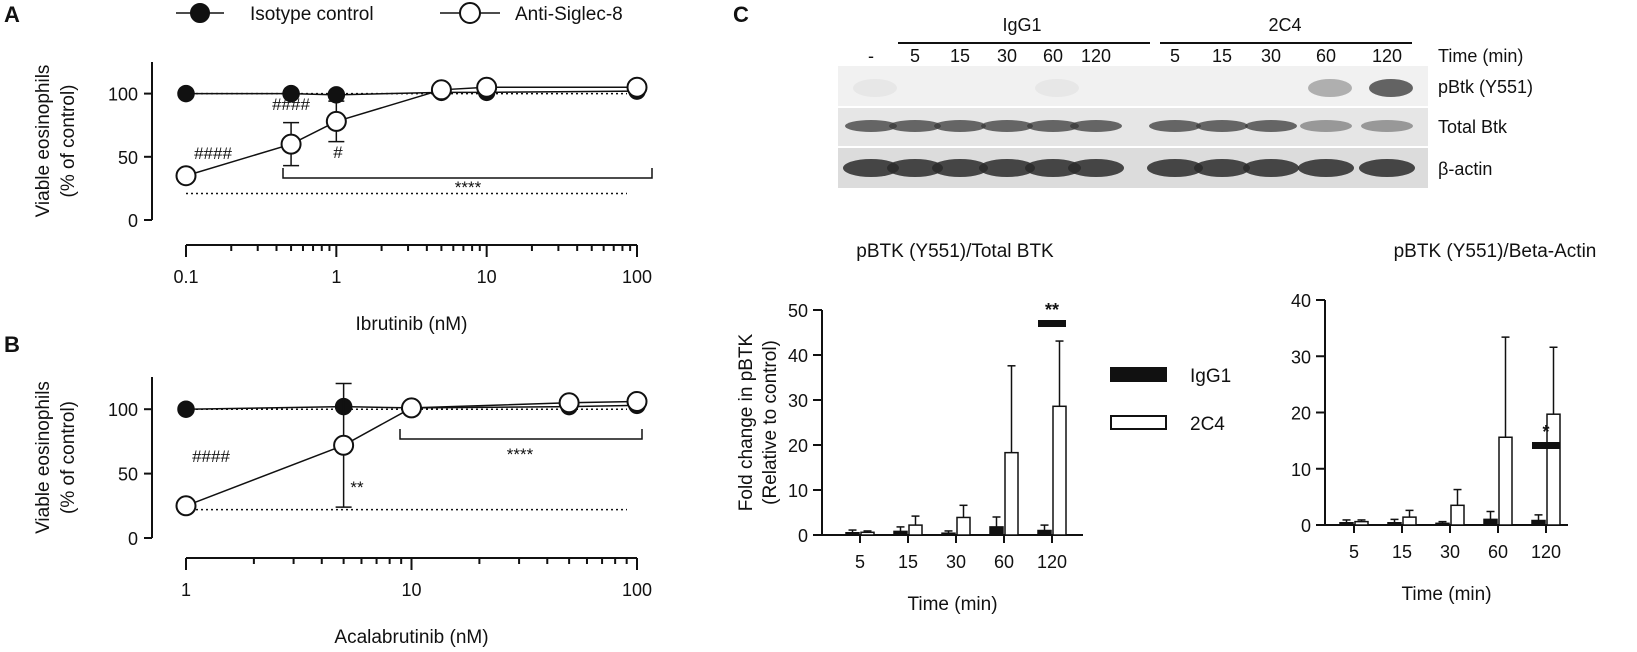 The height and width of the screenshot is (652, 1637). What do you see at coordinates (1485, 87) in the screenshot?
I see `blot-row-label-pbtk: pBtk (Y551)` at bounding box center [1485, 87].